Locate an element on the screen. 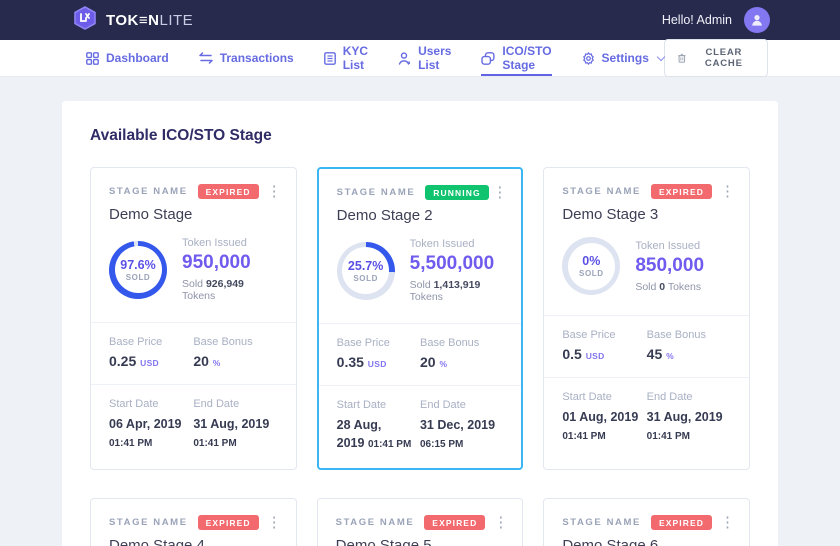 The height and width of the screenshot is (546, 840). progress-ring: 25.7% SOLD is located at coordinates (365, 270).